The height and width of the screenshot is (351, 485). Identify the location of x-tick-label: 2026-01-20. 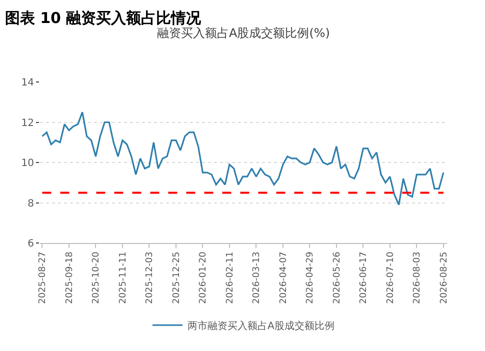
(203, 277).